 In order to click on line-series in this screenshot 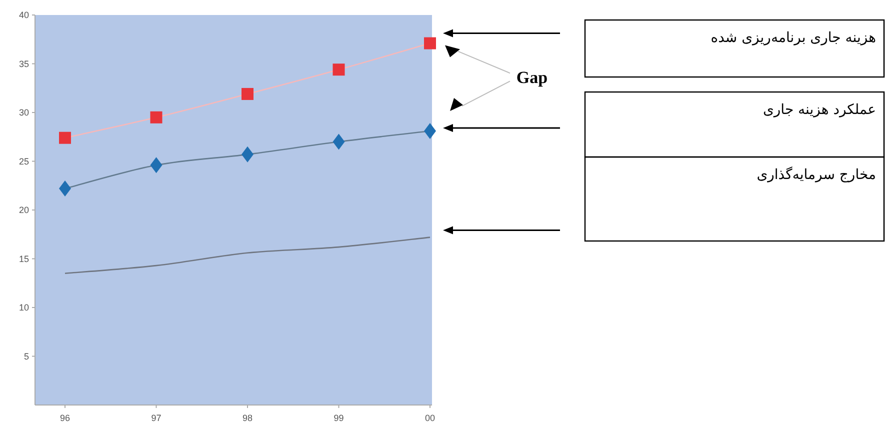, I will do `click(247, 255)`.